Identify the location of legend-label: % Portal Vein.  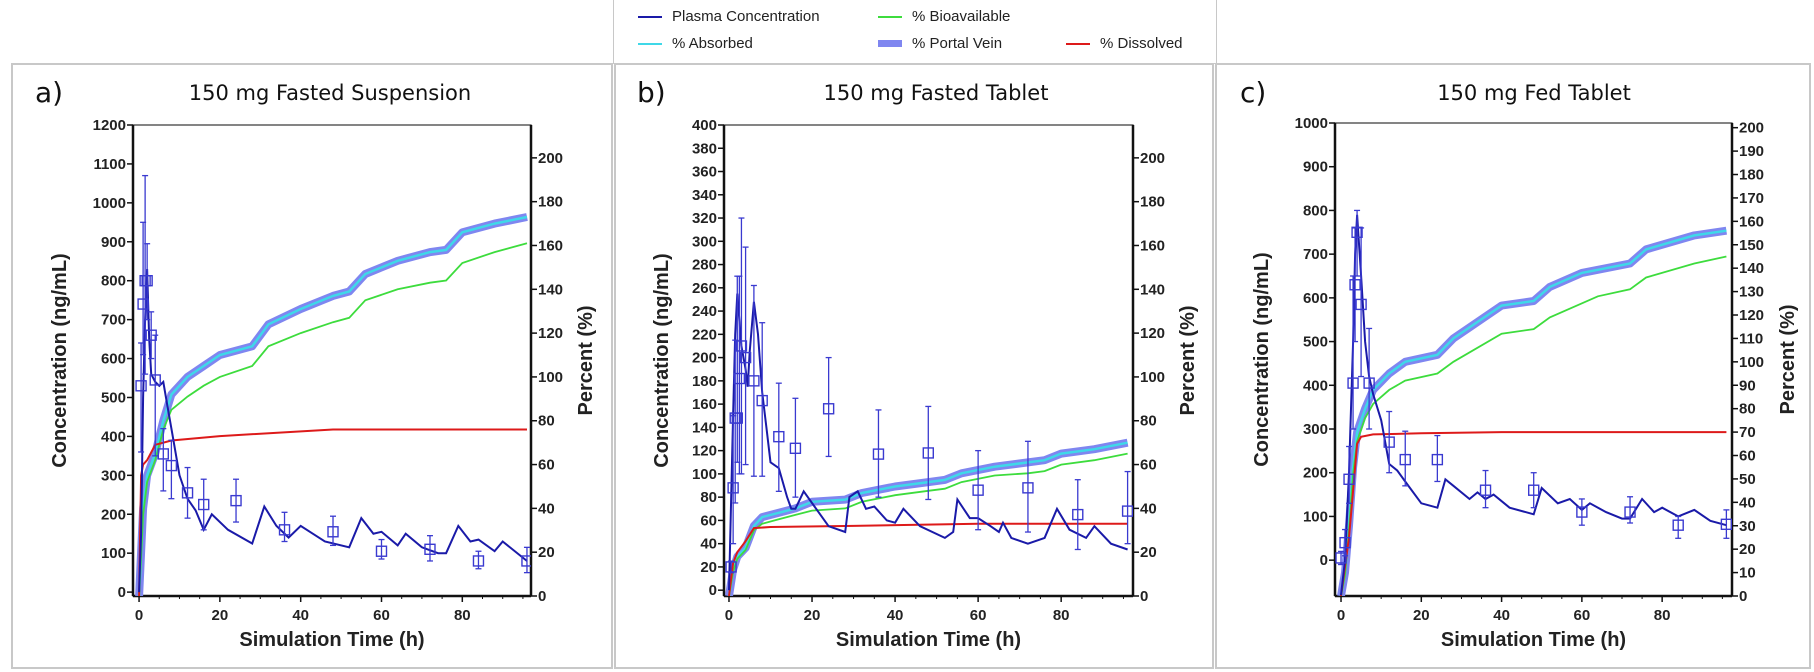
(957, 43).